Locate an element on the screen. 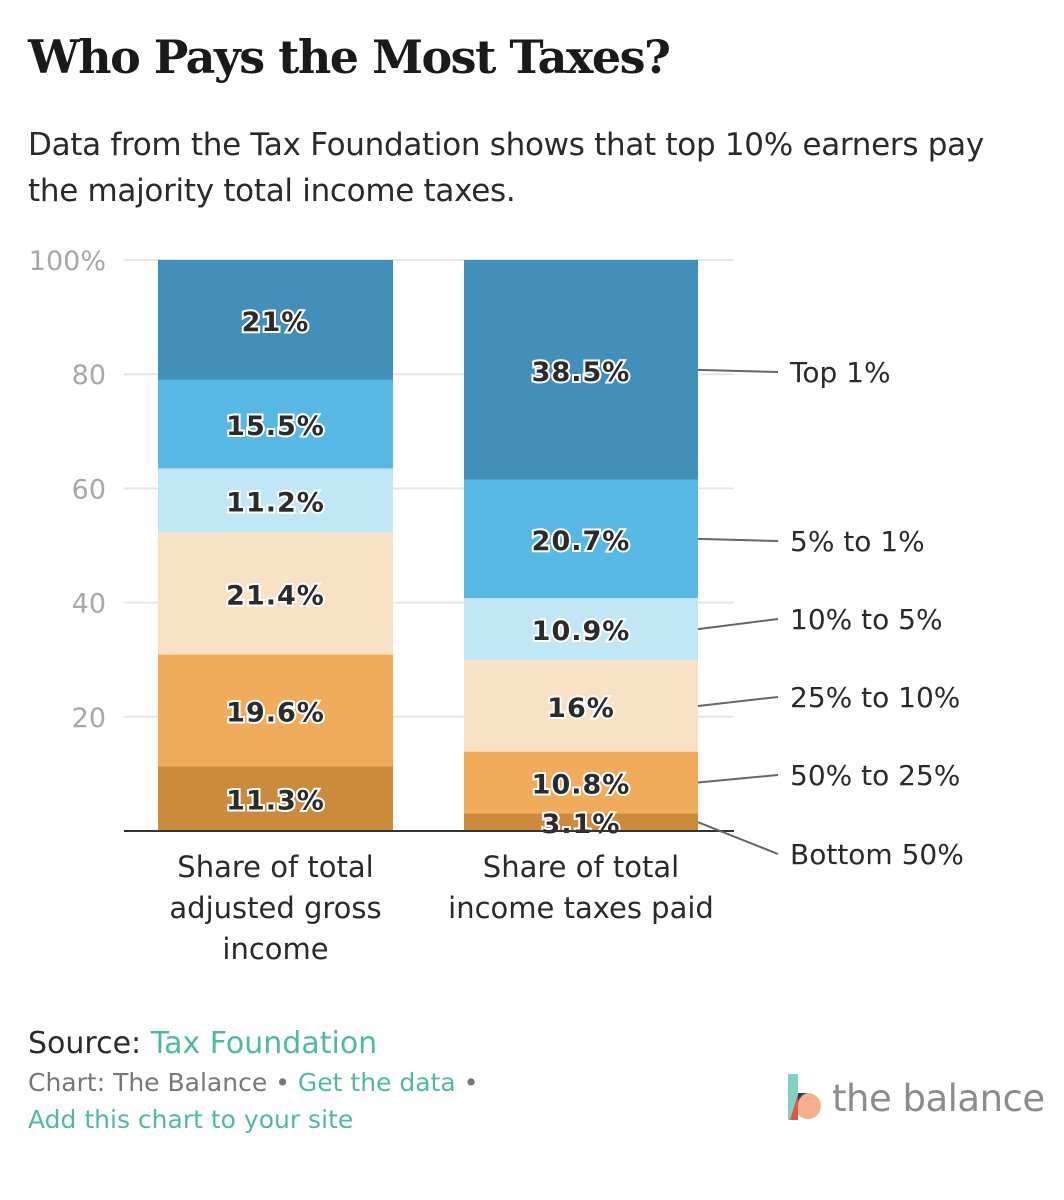 The image size is (1064, 1200). chart-title: Who Pays the Most Taxes? is located at coordinates (349, 57).